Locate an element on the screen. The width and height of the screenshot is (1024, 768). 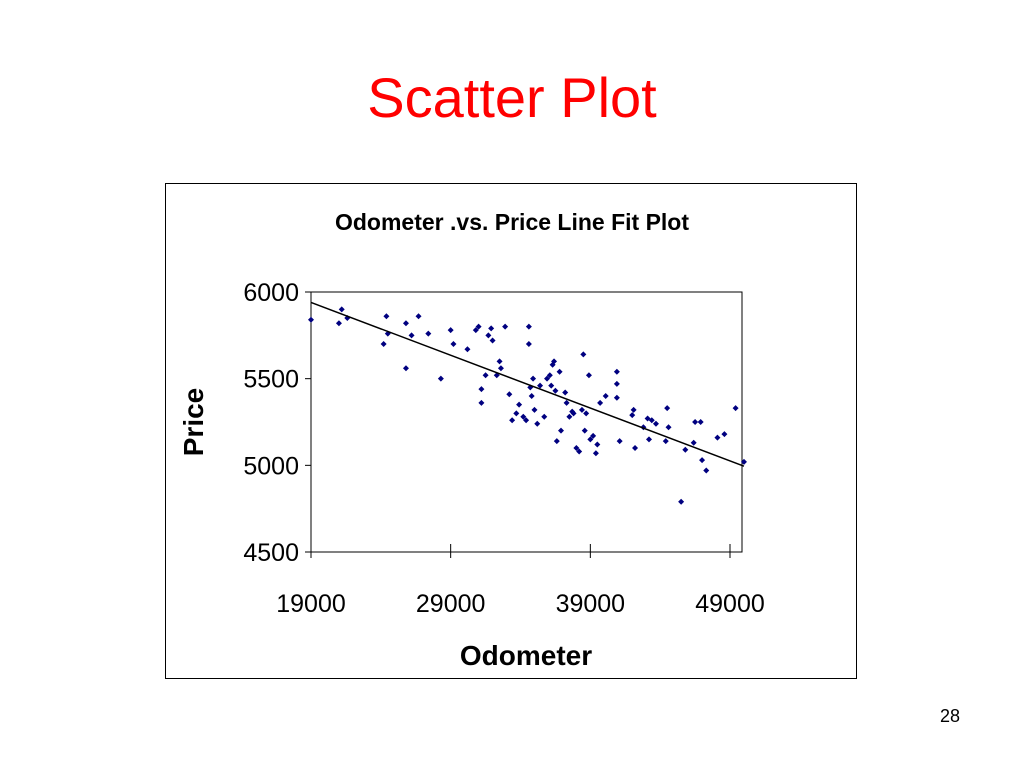
x-tick-label: 49000 is located at coordinates (730, 604).